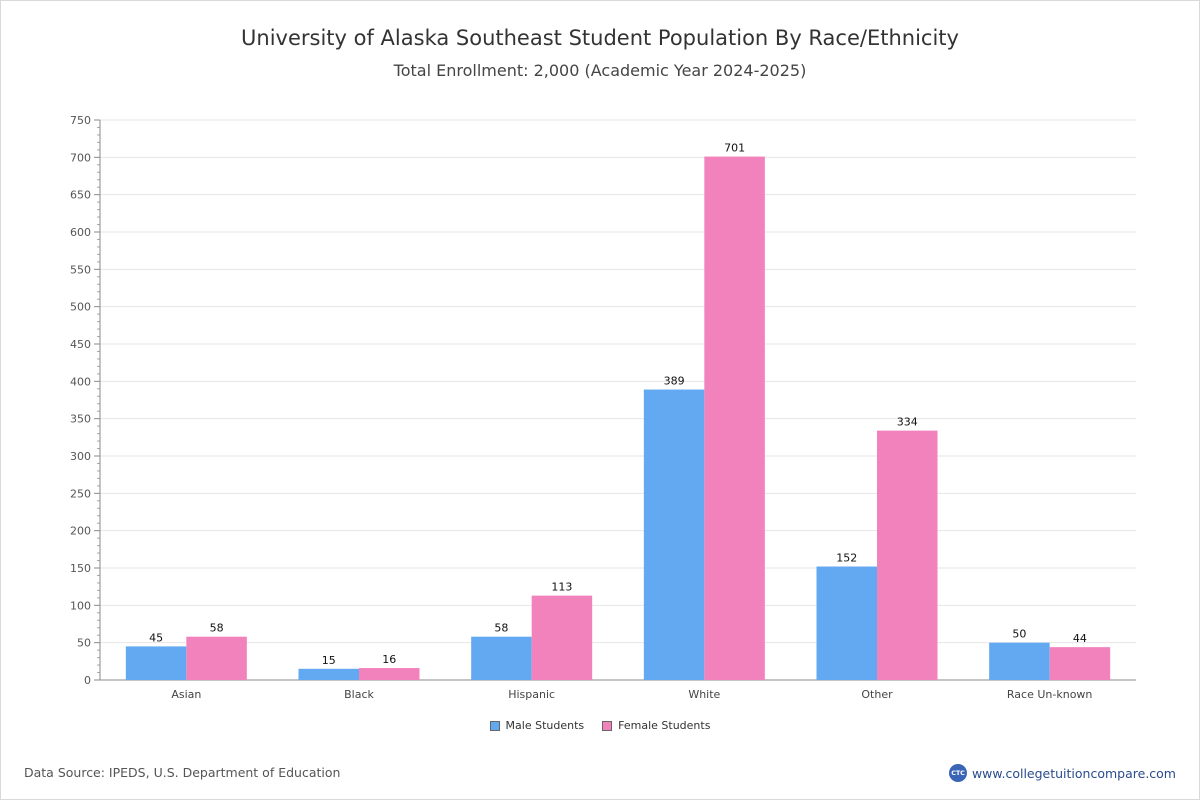  I want to click on y-tick-label: 350, so click(80, 419).